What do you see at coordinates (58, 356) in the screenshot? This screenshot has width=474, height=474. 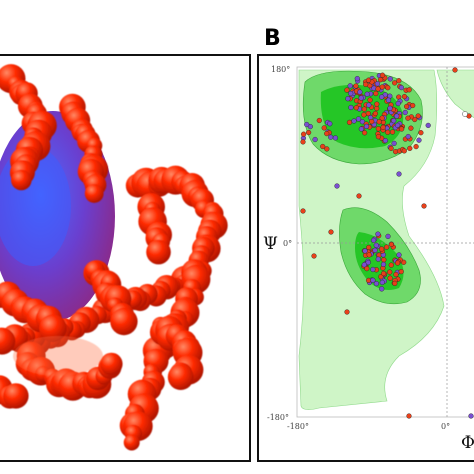 I see `chain-faded-segment` at bounding box center [58, 356].